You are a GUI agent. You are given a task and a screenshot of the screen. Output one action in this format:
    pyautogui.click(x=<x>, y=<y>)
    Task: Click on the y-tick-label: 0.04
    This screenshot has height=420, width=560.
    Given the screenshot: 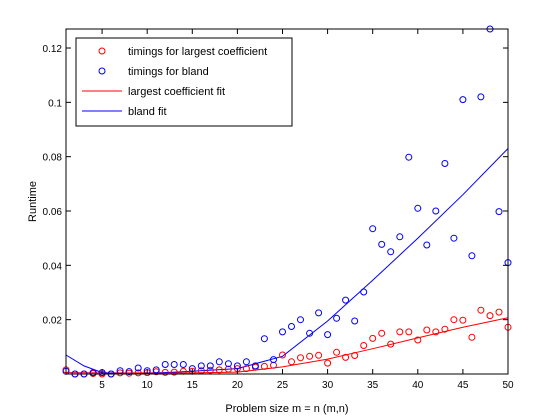 What is the action you would take?
    pyautogui.click(x=53, y=266)
    